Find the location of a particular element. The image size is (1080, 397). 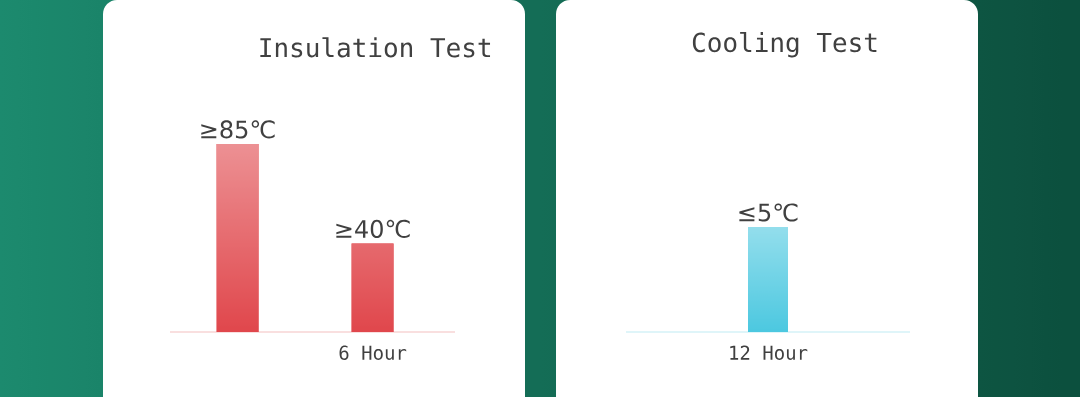

x-tick-label: 6 Hour is located at coordinates (373, 352).